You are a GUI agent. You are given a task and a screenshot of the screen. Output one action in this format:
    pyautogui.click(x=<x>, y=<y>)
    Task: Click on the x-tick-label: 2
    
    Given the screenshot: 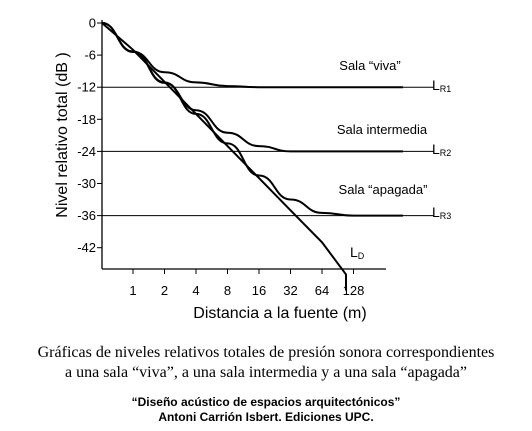 What is the action you would take?
    pyautogui.click(x=164, y=290)
    